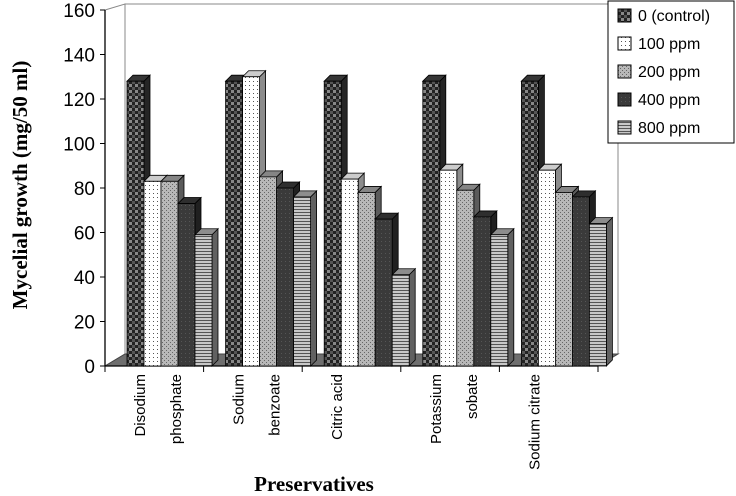 This screenshot has width=736, height=496. I want to click on x-category-label: Disodium, so click(140, 405).